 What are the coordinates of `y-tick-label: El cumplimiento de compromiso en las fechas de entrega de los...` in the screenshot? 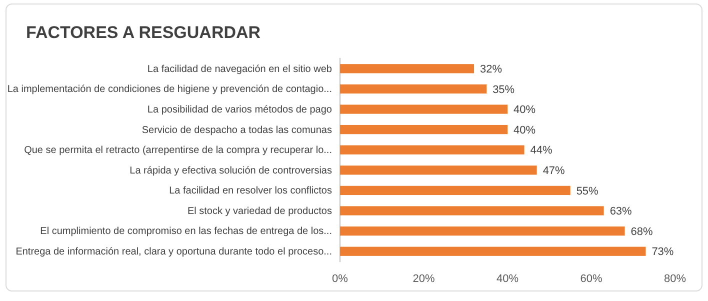 It's located at (186, 232).